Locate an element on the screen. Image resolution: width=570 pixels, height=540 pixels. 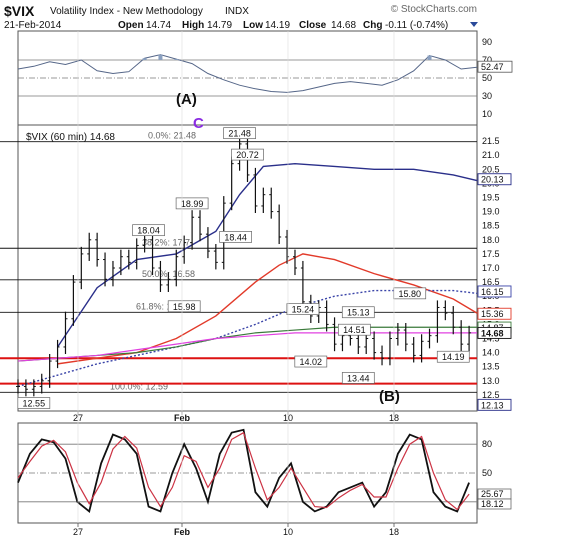
price-callout-label: 15.13 is located at coordinates (358, 313).